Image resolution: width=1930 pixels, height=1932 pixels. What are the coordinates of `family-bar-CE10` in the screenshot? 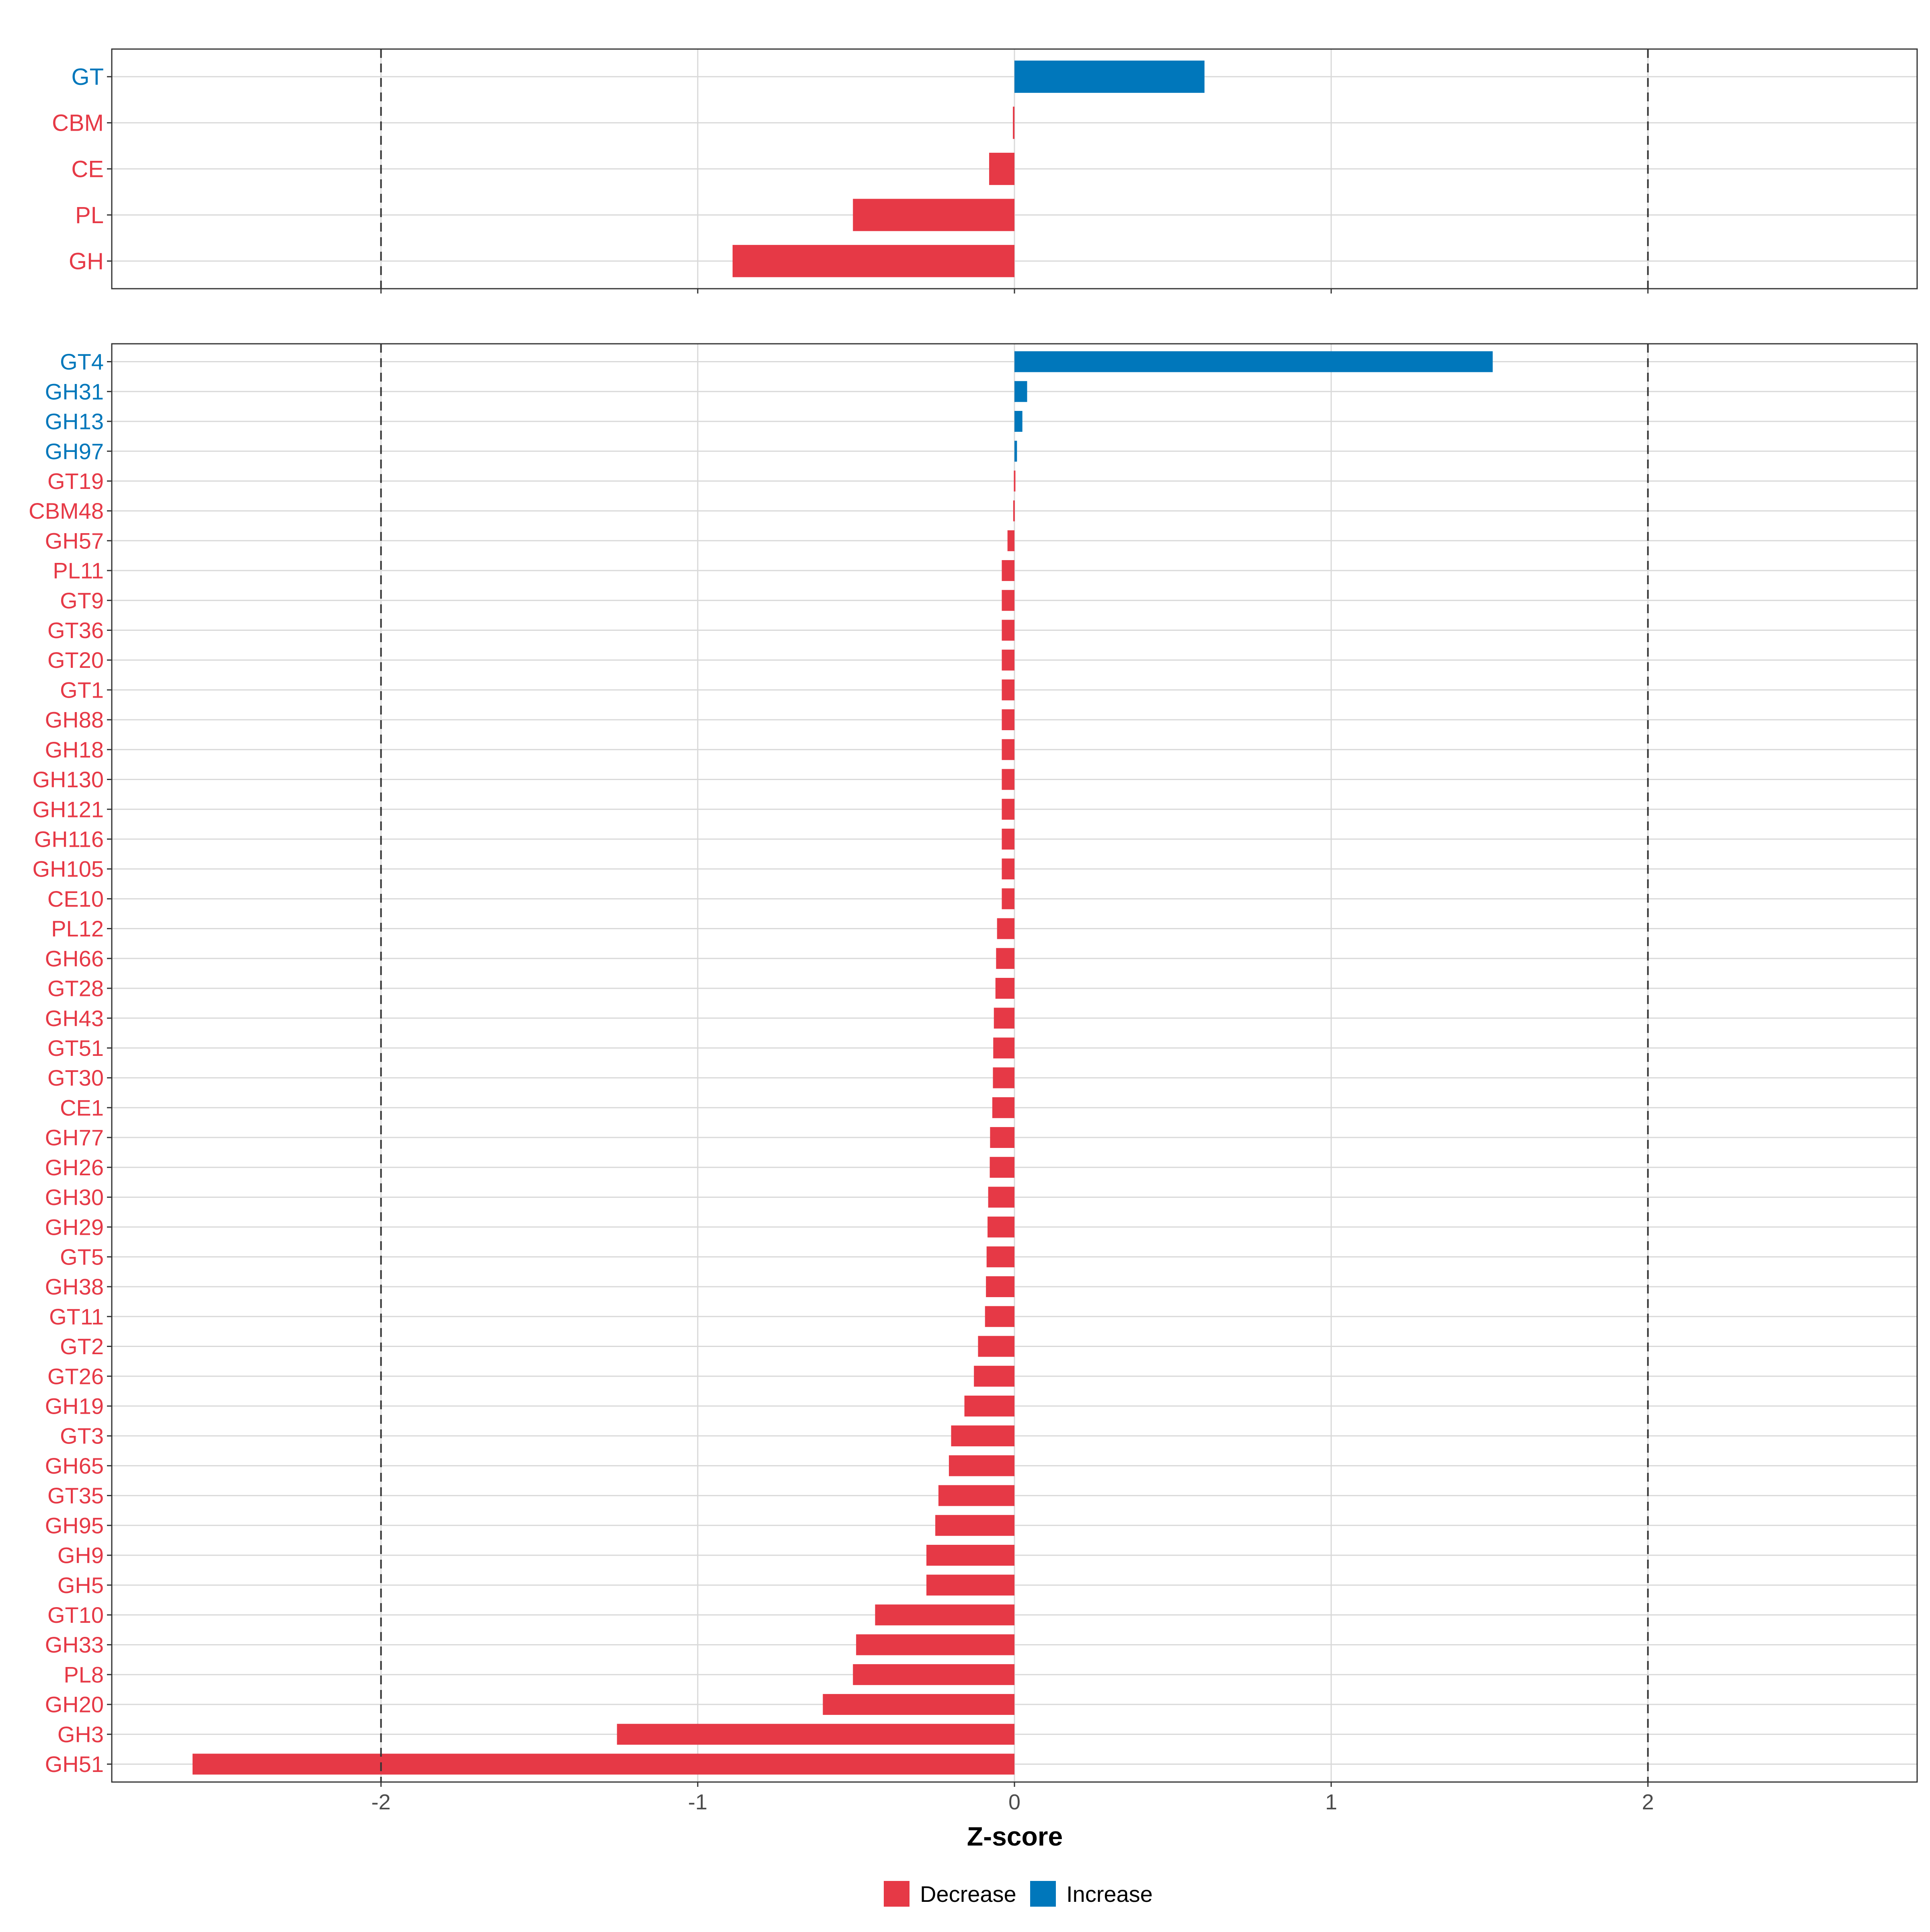 It's located at (1008, 899).